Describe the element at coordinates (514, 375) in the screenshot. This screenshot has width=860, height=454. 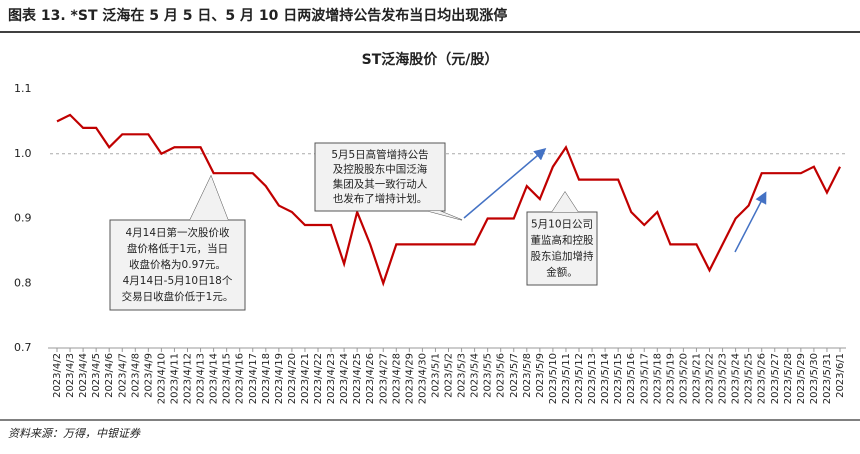
I see `x-tick-label: 2023/5/7` at that location.